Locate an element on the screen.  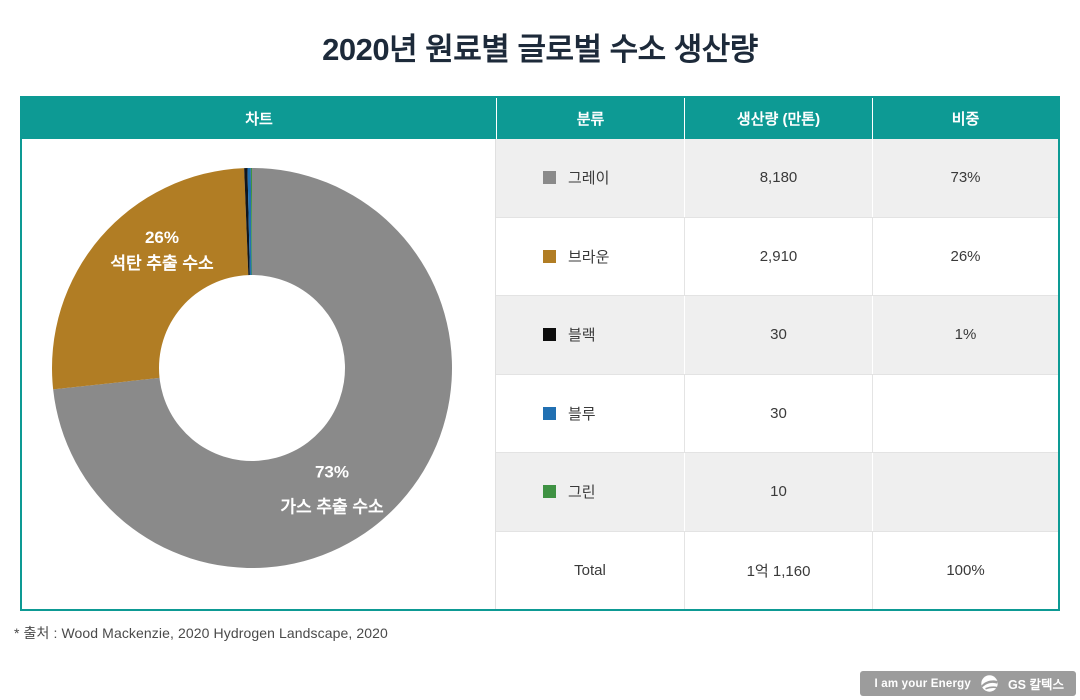
category-label: 그레이 is located at coordinates (589, 179).